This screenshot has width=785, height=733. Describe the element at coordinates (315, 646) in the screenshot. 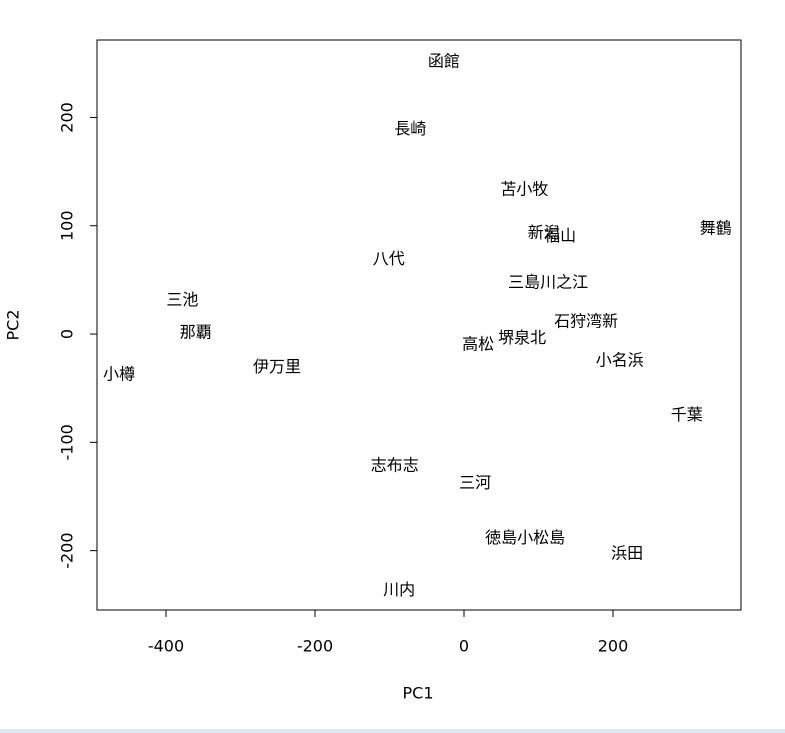

I see `x-tick-label: -200` at that location.